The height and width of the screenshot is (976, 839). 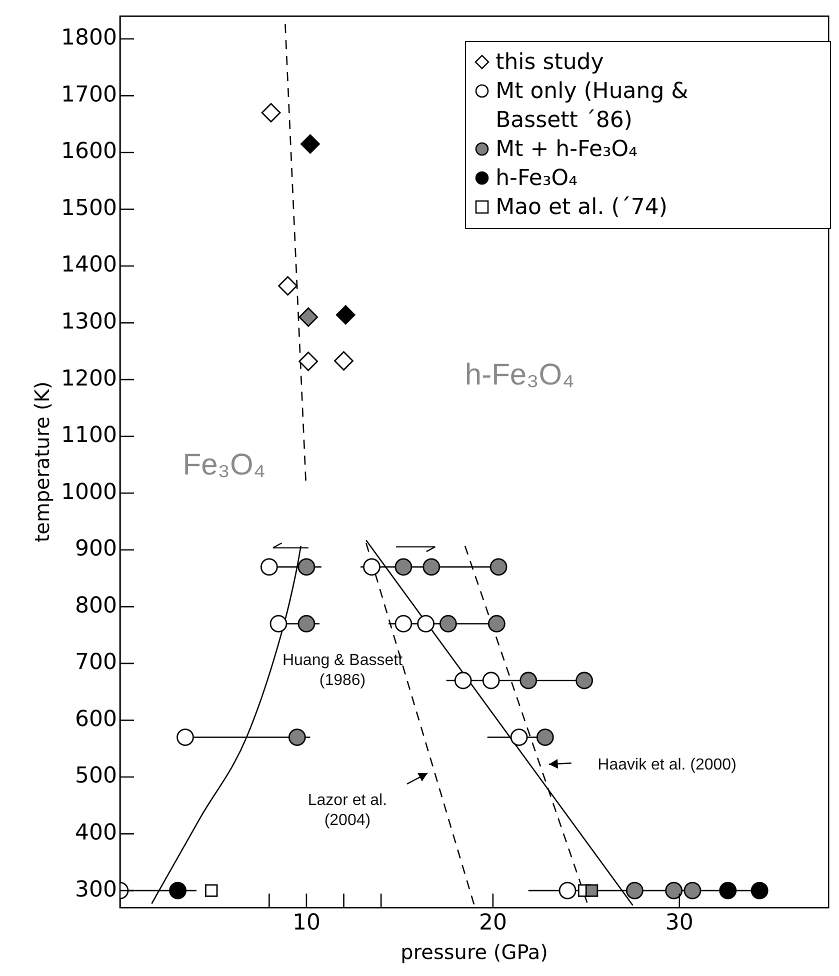 I want to click on y-tick-label: 1200, so click(x=88, y=379).